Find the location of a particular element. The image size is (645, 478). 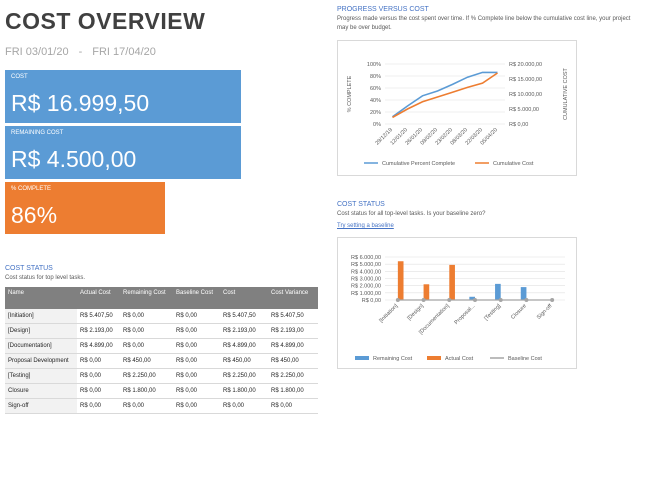

y-tick-label: R$ 4.000,00 is located at coordinates (366, 272).